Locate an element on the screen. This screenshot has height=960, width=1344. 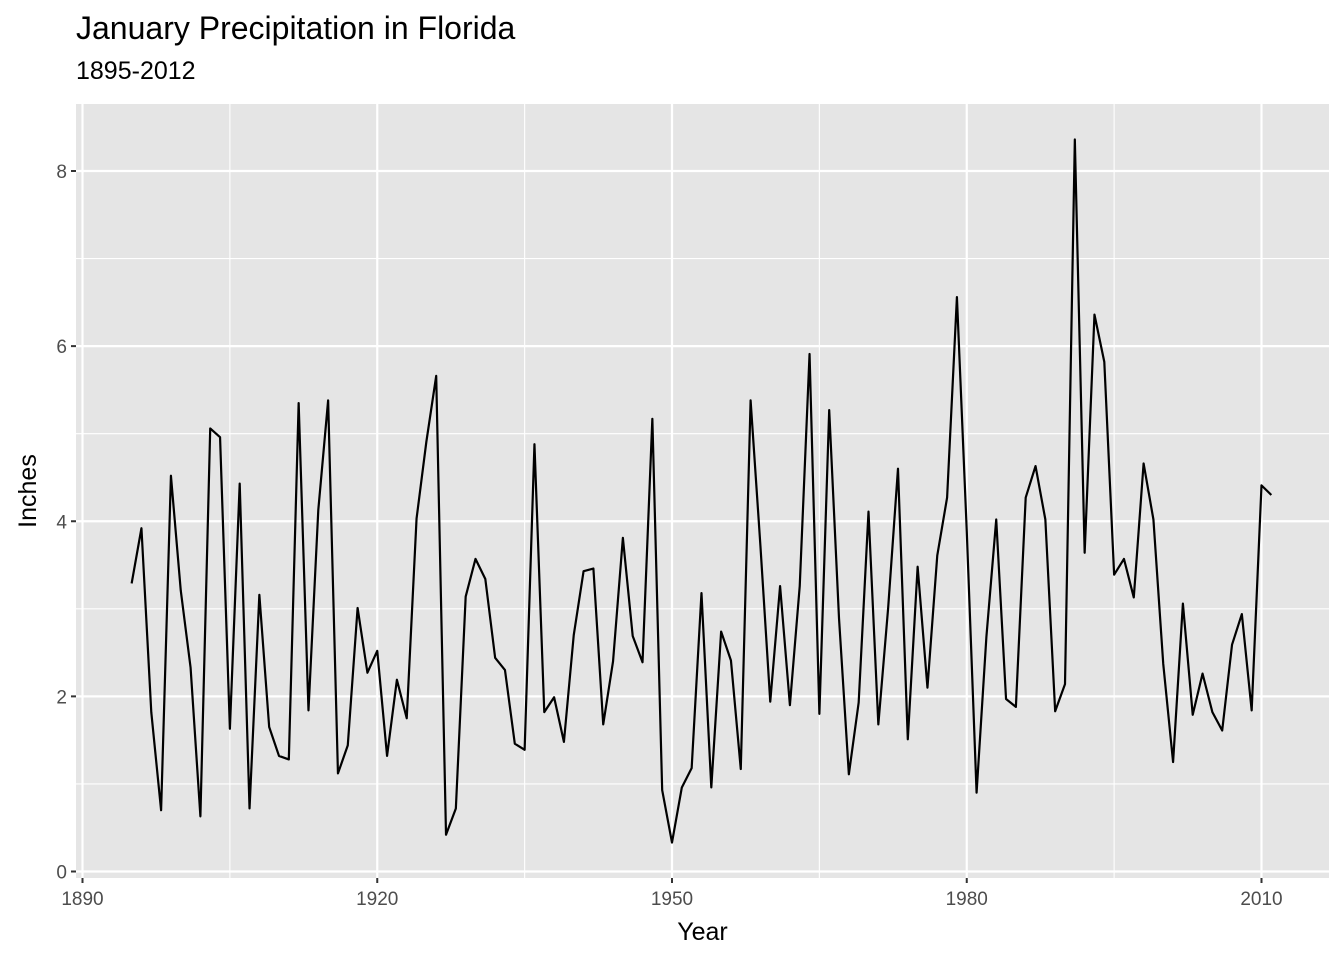
y-tick-label: 2 is located at coordinates (61, 697).